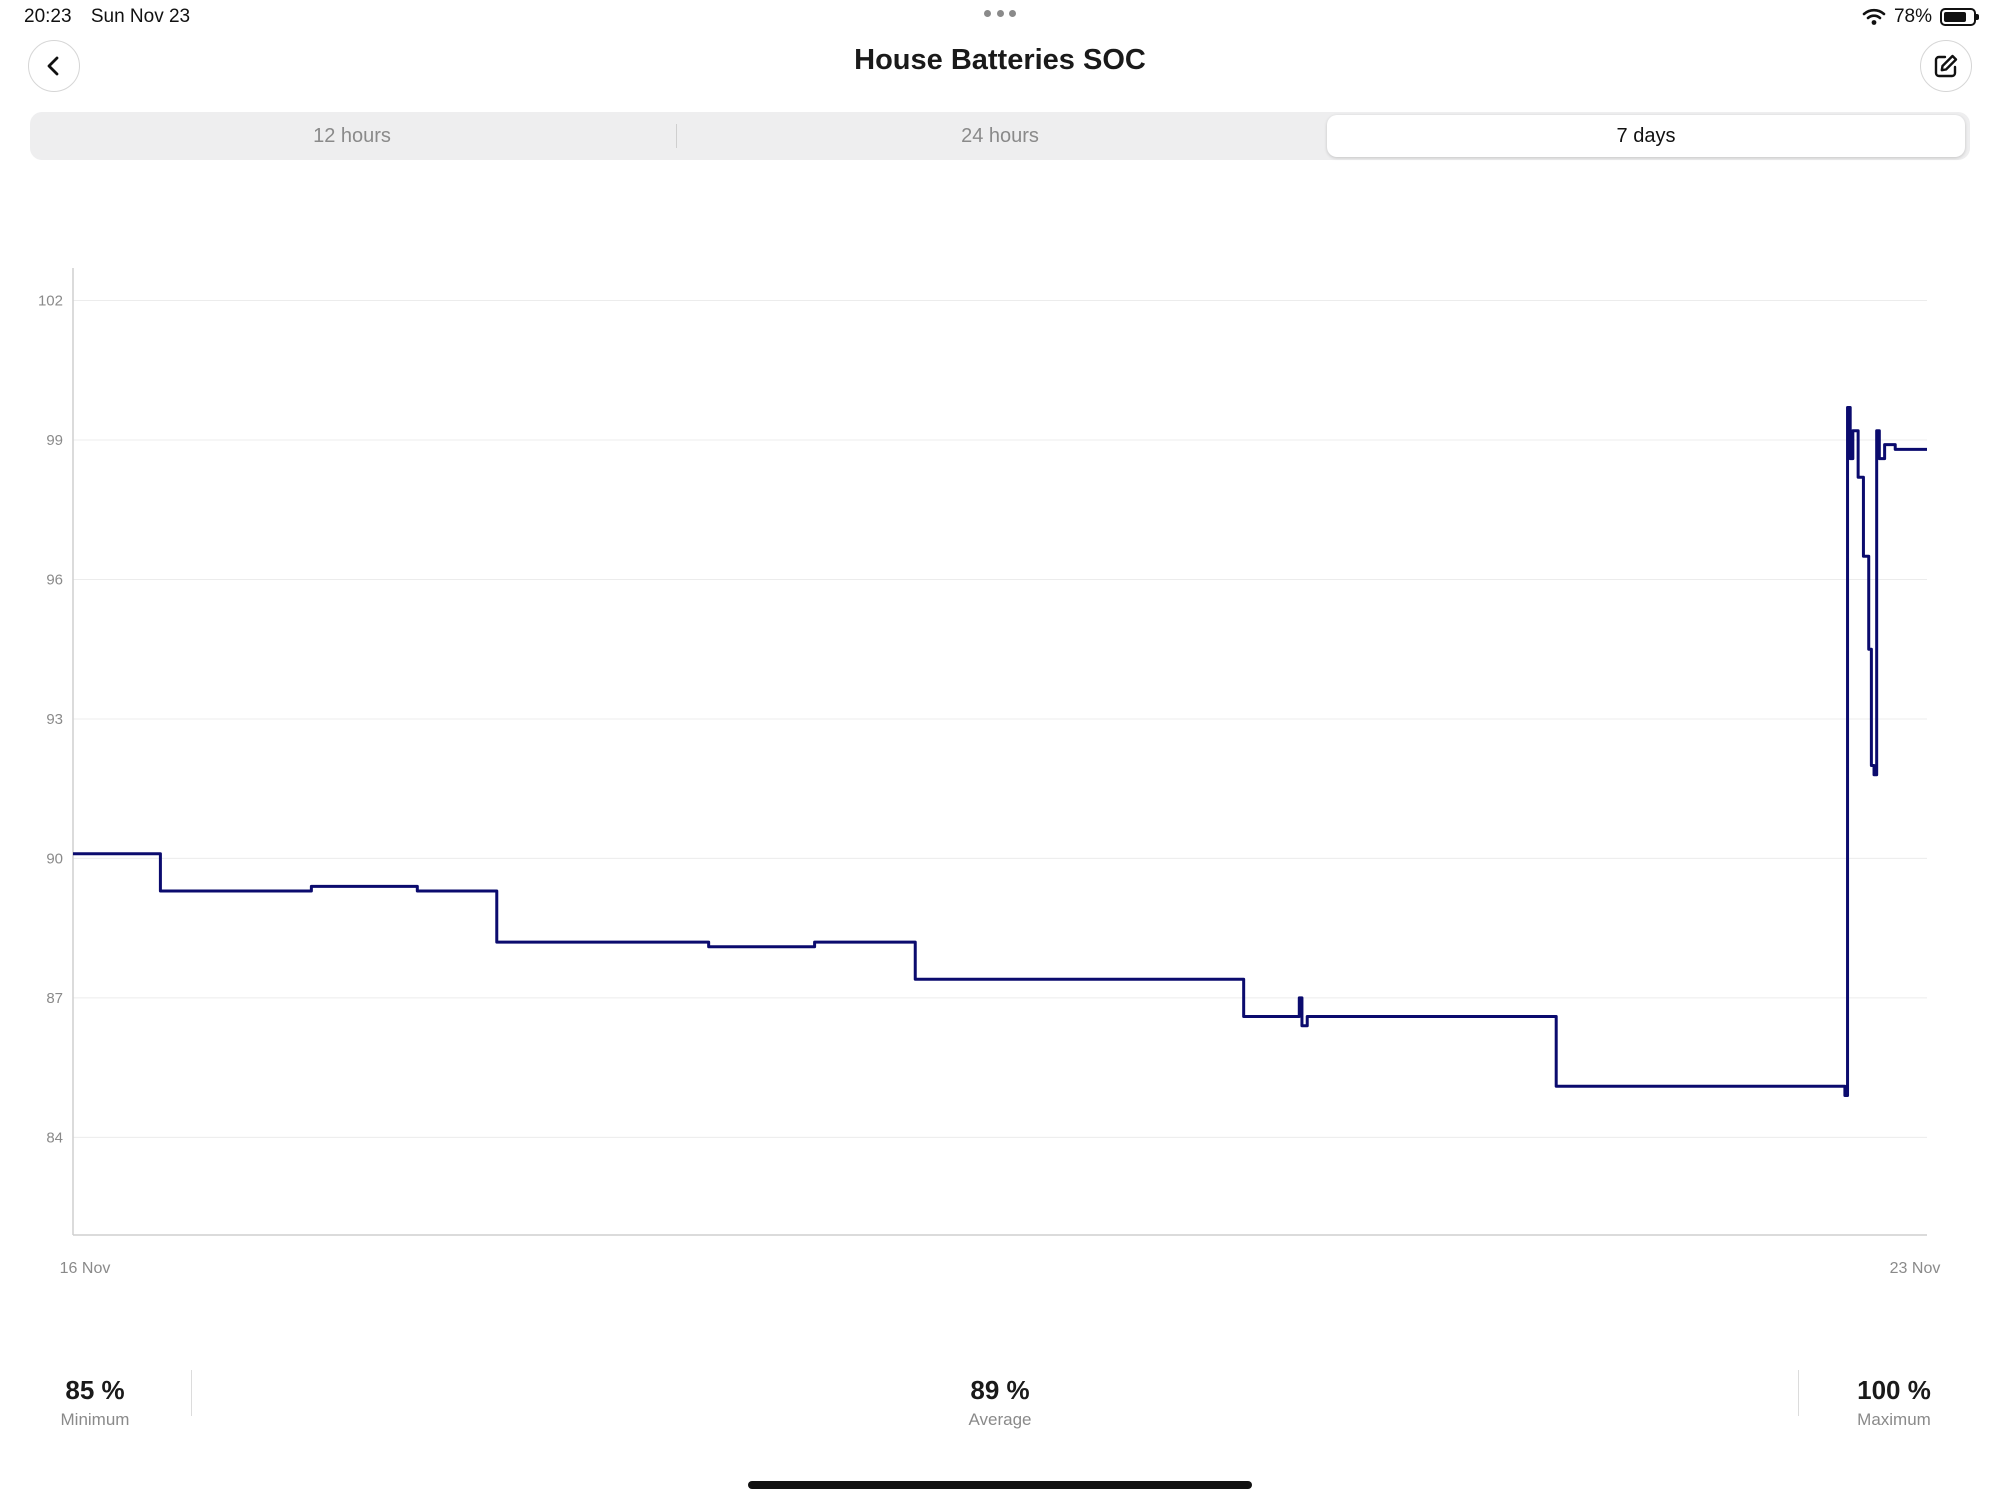 The width and height of the screenshot is (2000, 1500). What do you see at coordinates (48, 16) in the screenshot?
I see `status-time: 20:23` at bounding box center [48, 16].